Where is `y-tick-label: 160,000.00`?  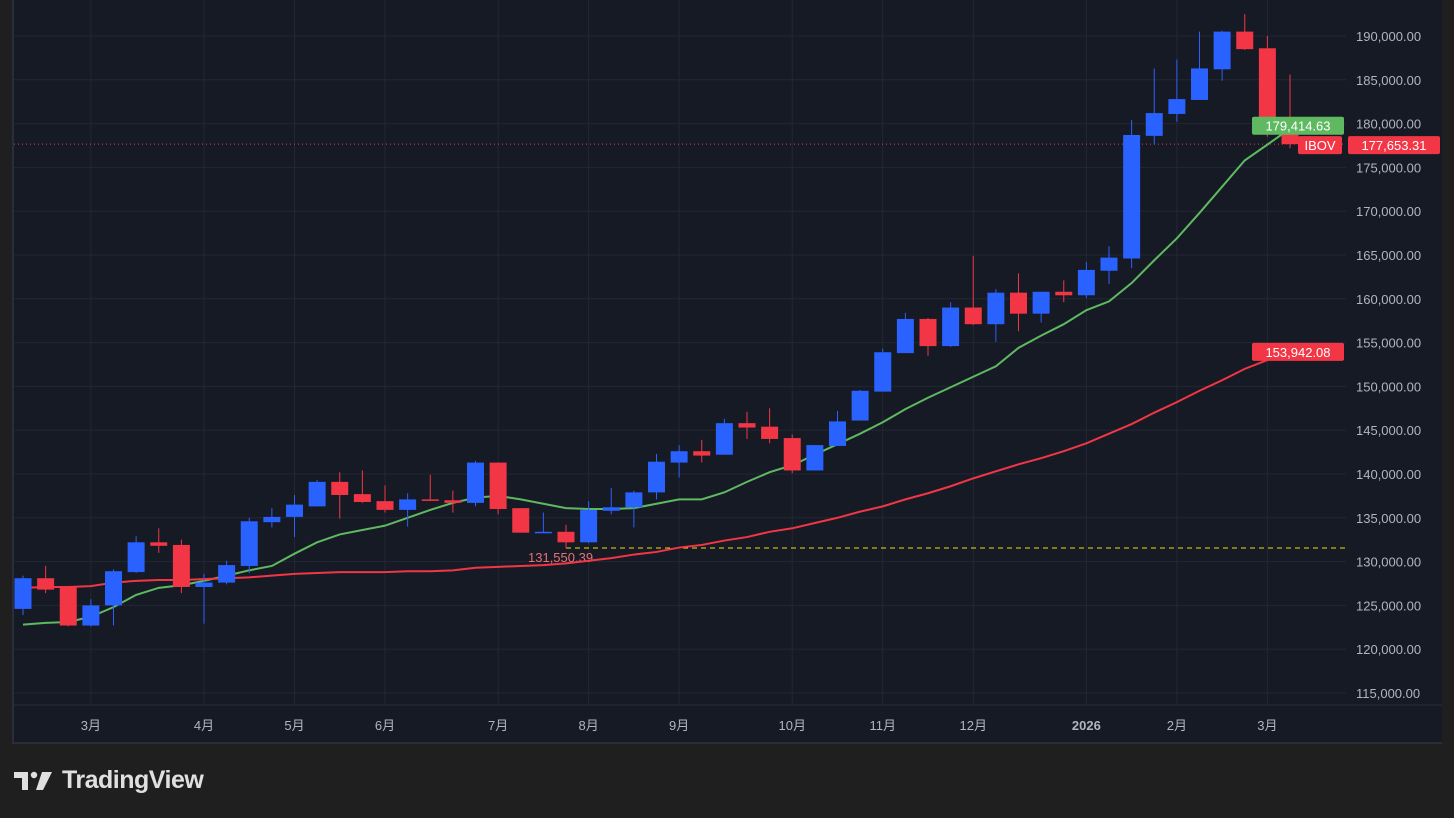 y-tick-label: 160,000.00 is located at coordinates (1388, 299).